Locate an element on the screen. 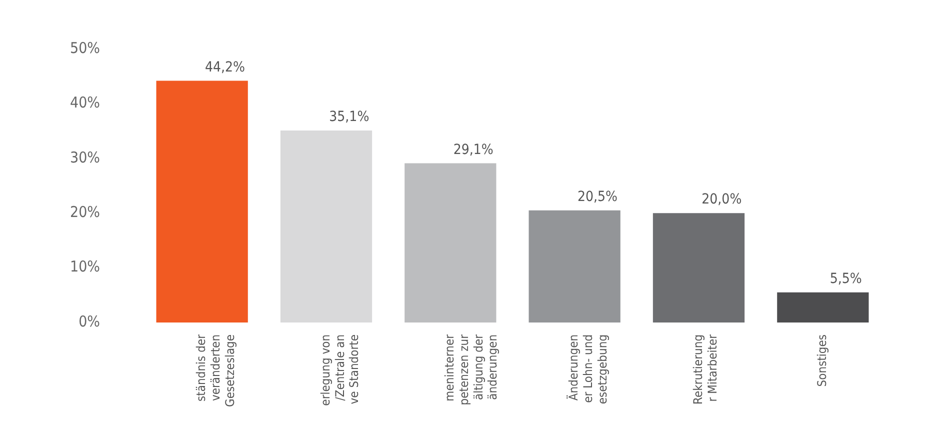 The height and width of the screenshot is (421, 945). data-label: 5,5% is located at coordinates (846, 279).